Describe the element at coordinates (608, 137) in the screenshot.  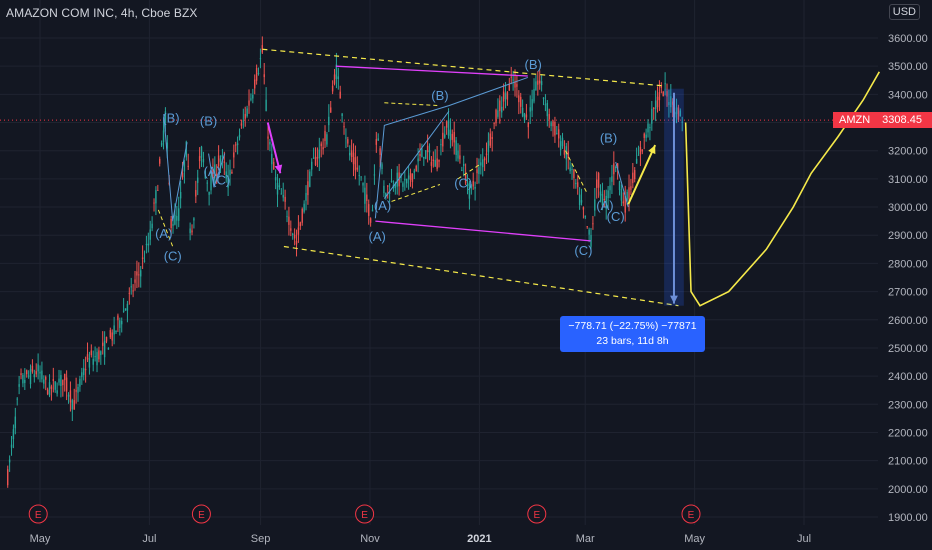
I see `wave-label: (B)` at that location.